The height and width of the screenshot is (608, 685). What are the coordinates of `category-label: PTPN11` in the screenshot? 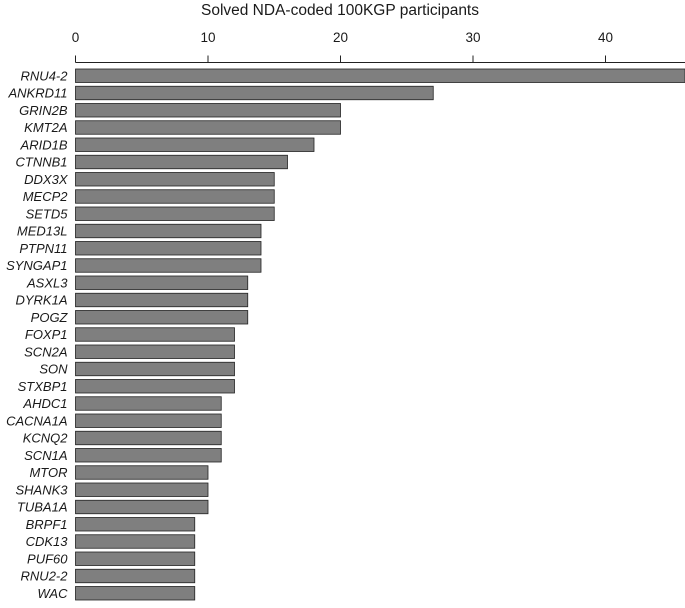 It's located at (43, 248).